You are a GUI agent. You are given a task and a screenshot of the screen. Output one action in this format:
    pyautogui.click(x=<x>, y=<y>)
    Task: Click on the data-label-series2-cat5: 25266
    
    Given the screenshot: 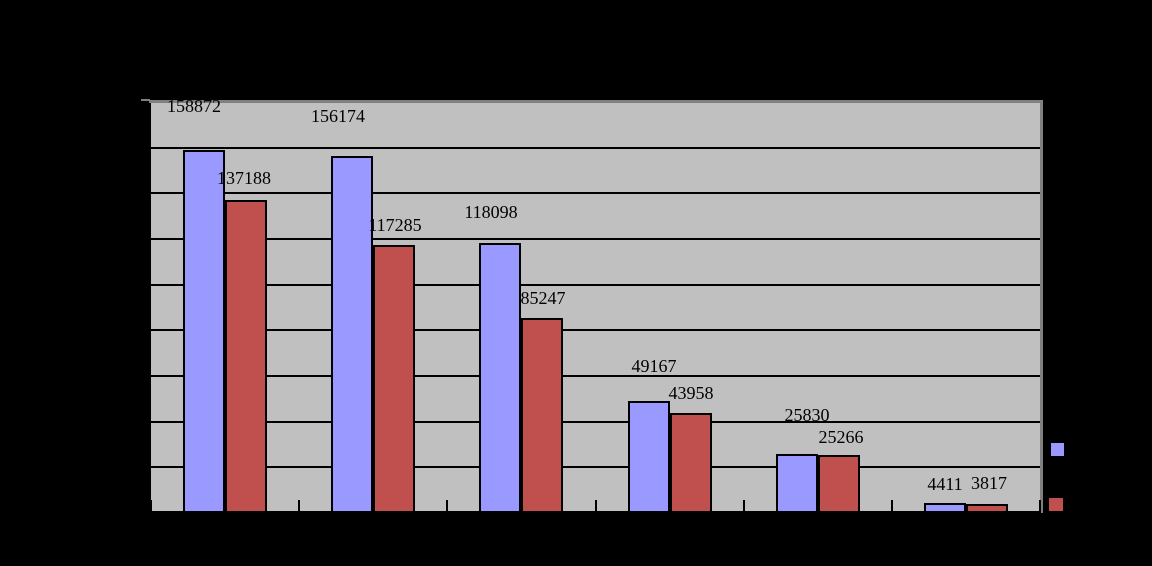 What is the action you would take?
    pyautogui.click(x=841, y=437)
    